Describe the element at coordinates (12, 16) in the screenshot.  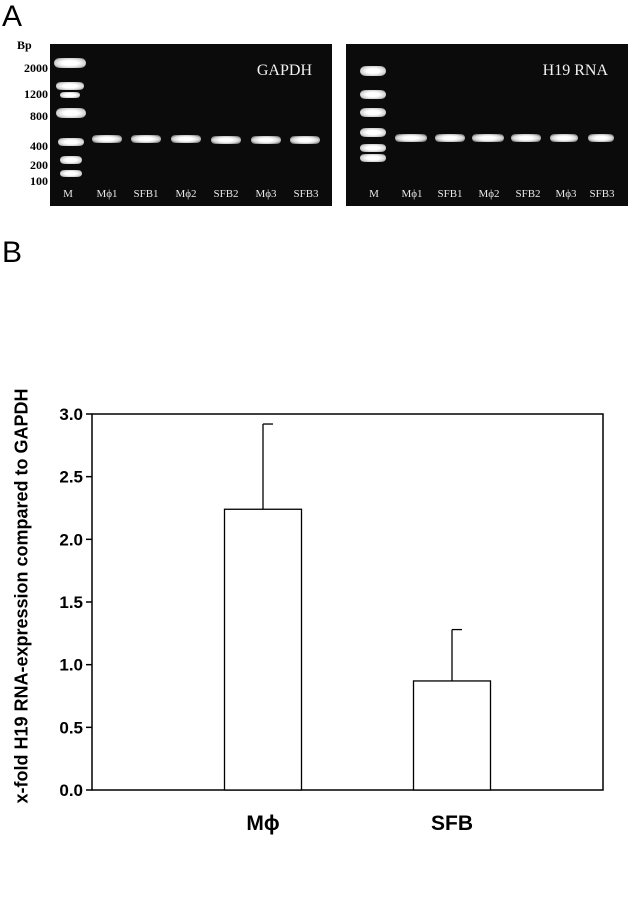
I see `panel-a-label: A` at that location.